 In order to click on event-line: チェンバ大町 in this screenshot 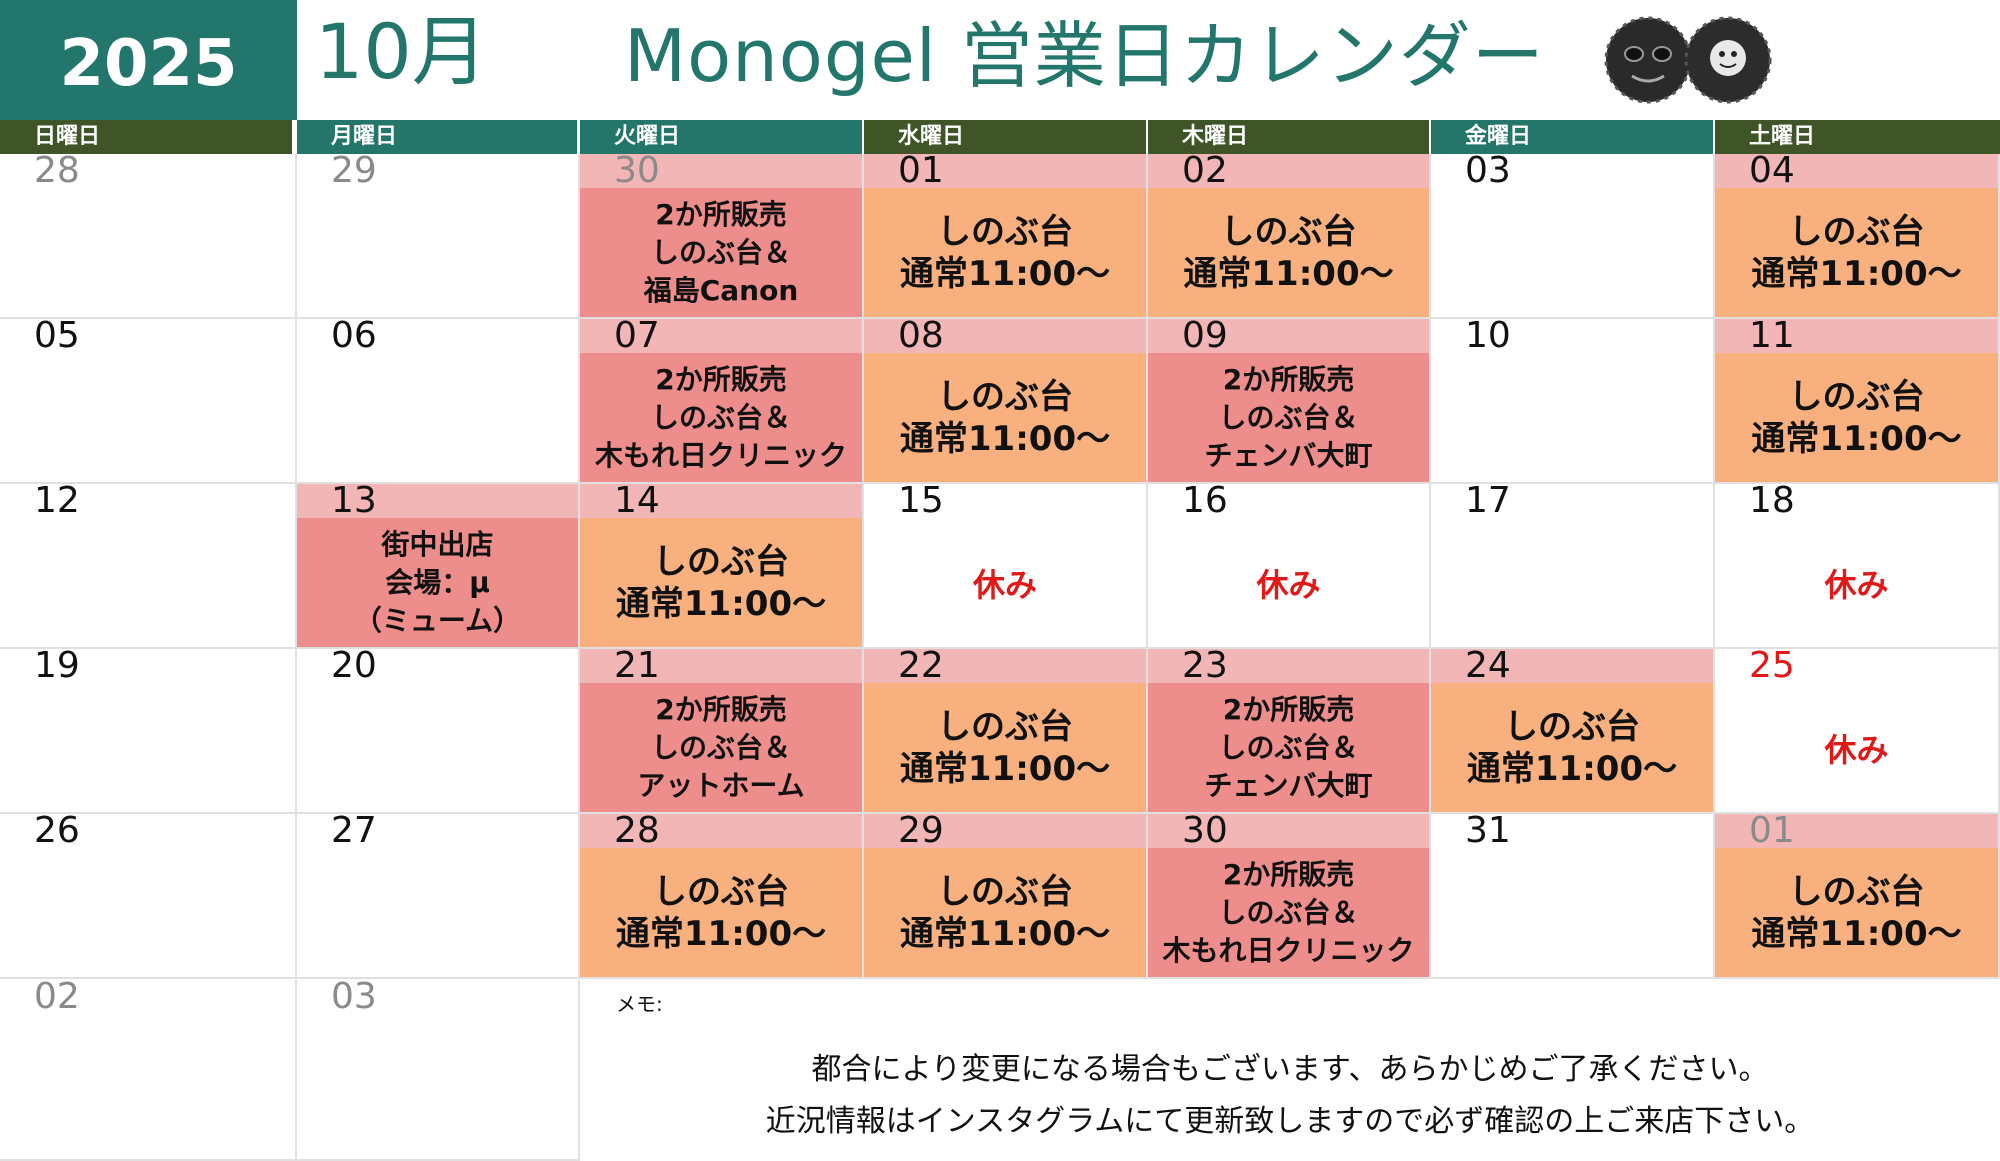, I will do `click(1288, 785)`.